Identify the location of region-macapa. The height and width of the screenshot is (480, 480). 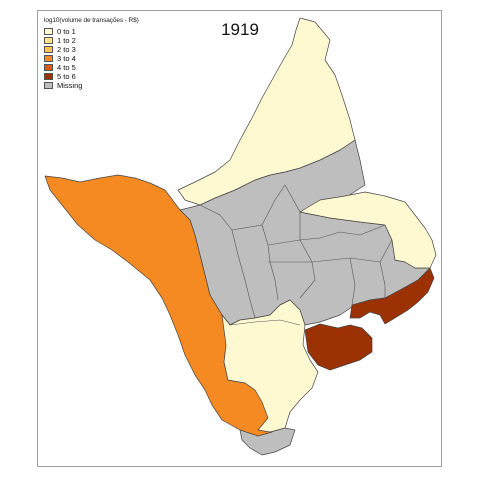
(392, 296).